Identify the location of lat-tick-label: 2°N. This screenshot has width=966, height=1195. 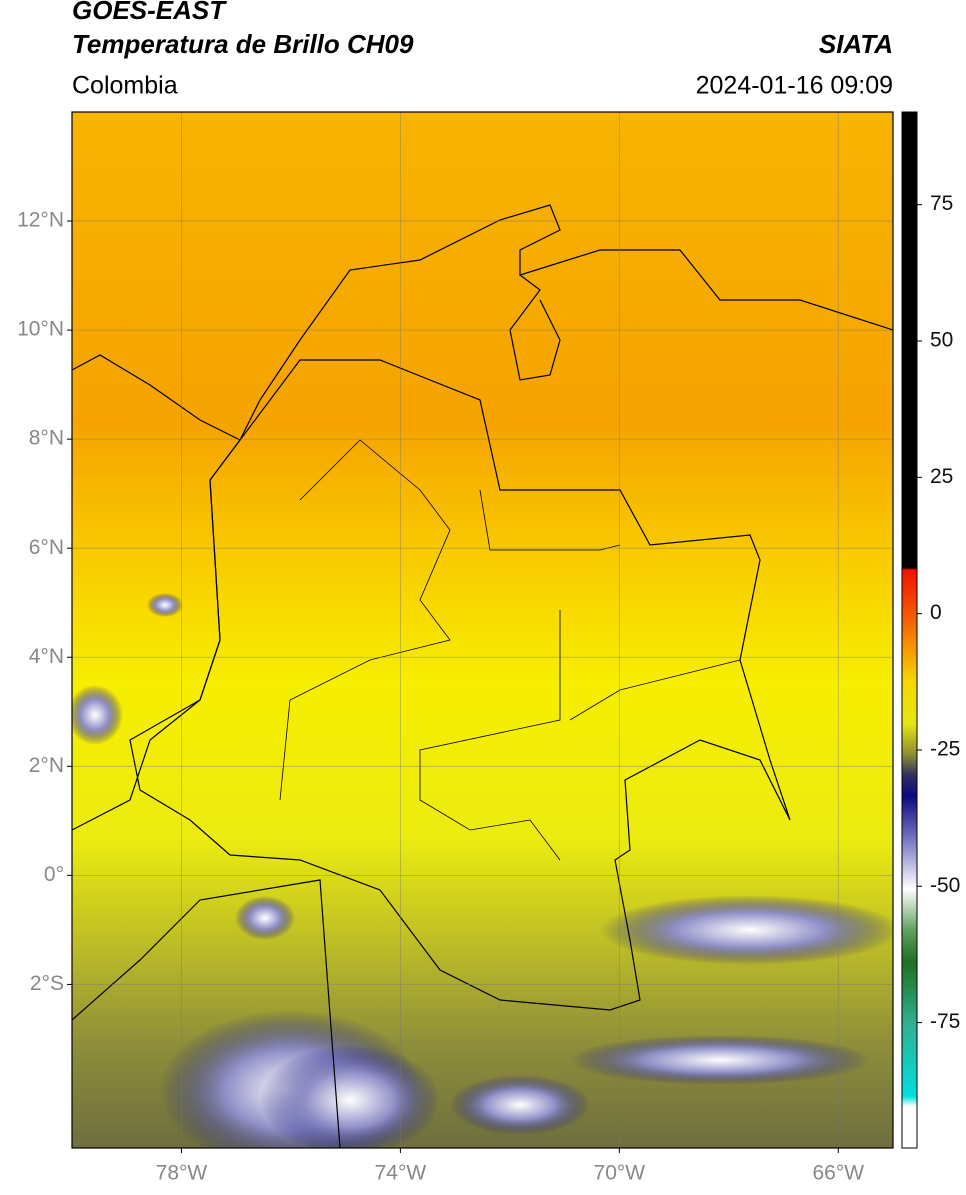
(46, 765).